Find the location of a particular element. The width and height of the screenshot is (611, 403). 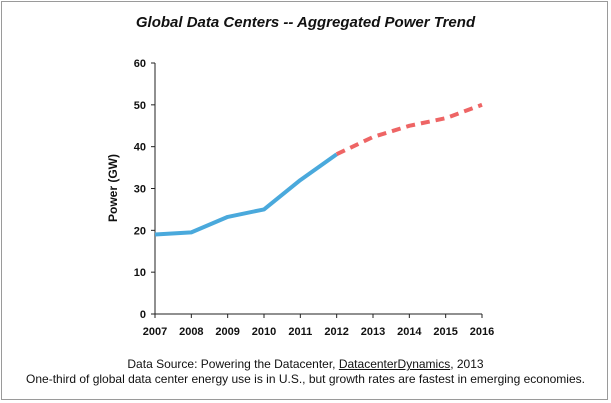

x-tick-label: 2009 is located at coordinates (227, 332).